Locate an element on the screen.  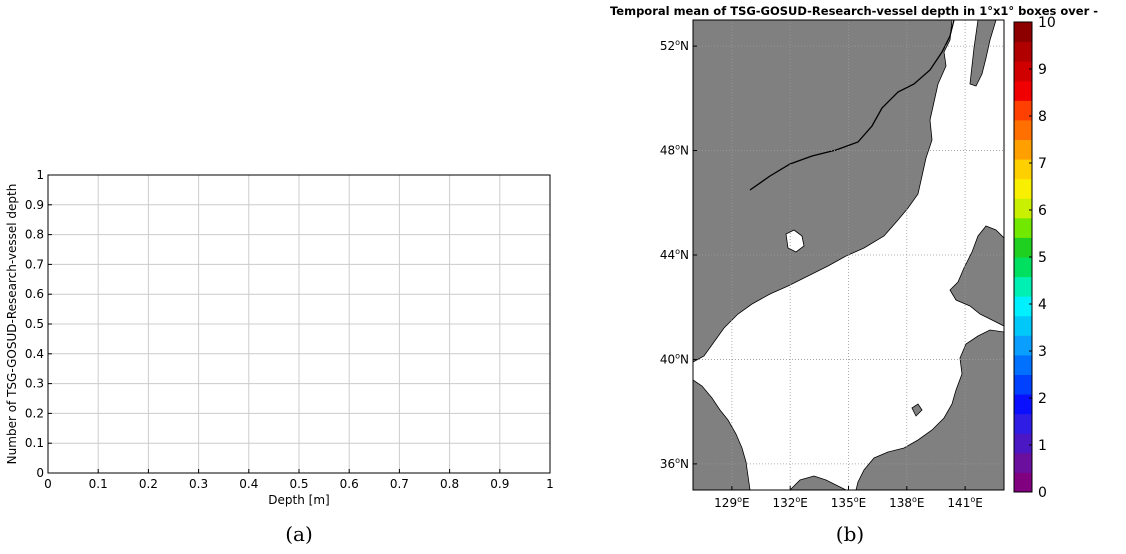
lon-tick-label: 141oE is located at coordinates (964, 502).